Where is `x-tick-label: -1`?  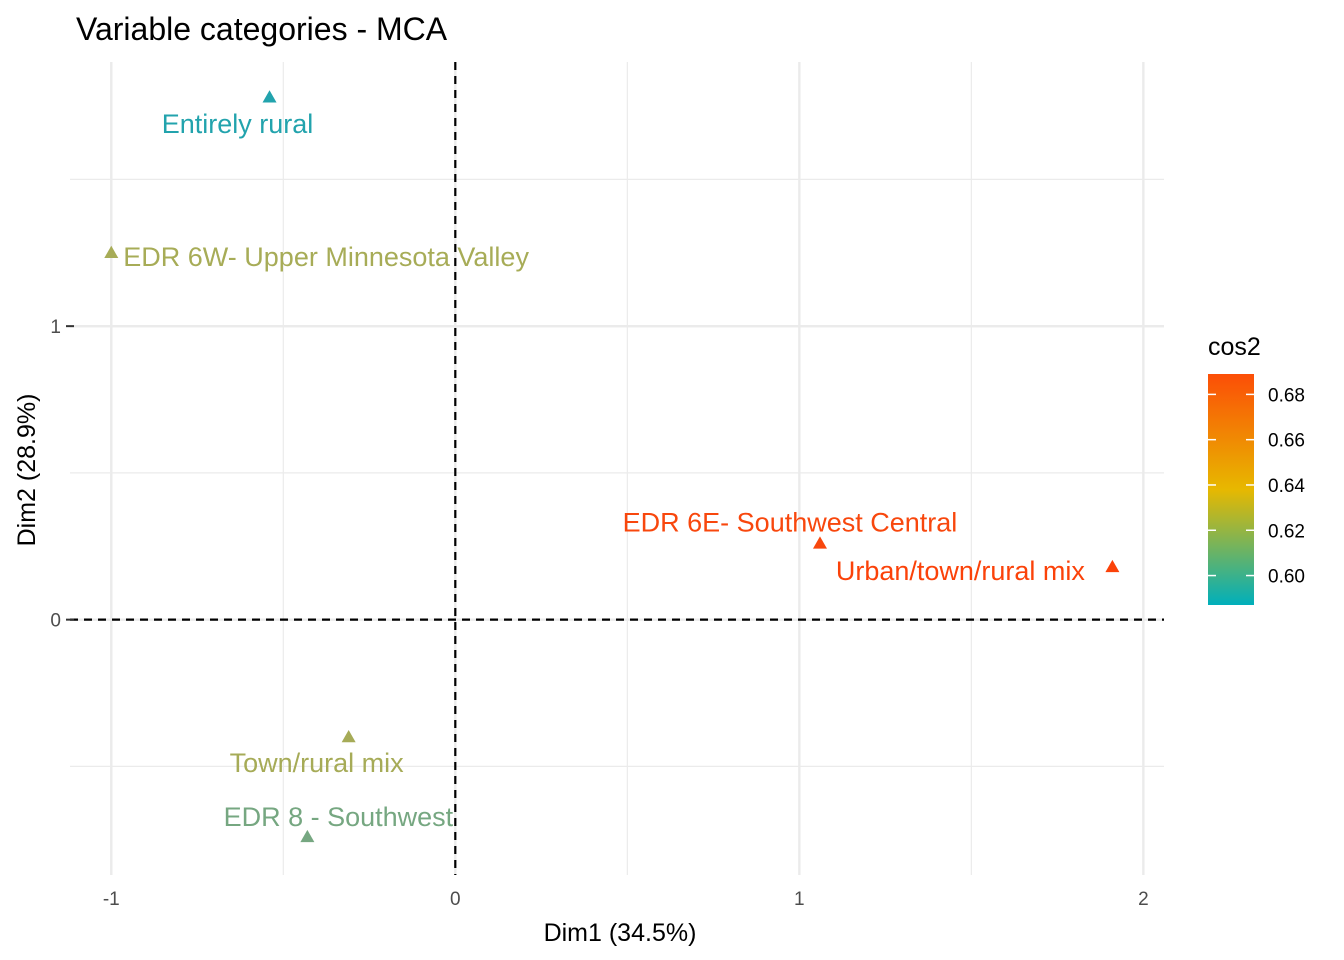
x-tick-label: -1 is located at coordinates (111, 899).